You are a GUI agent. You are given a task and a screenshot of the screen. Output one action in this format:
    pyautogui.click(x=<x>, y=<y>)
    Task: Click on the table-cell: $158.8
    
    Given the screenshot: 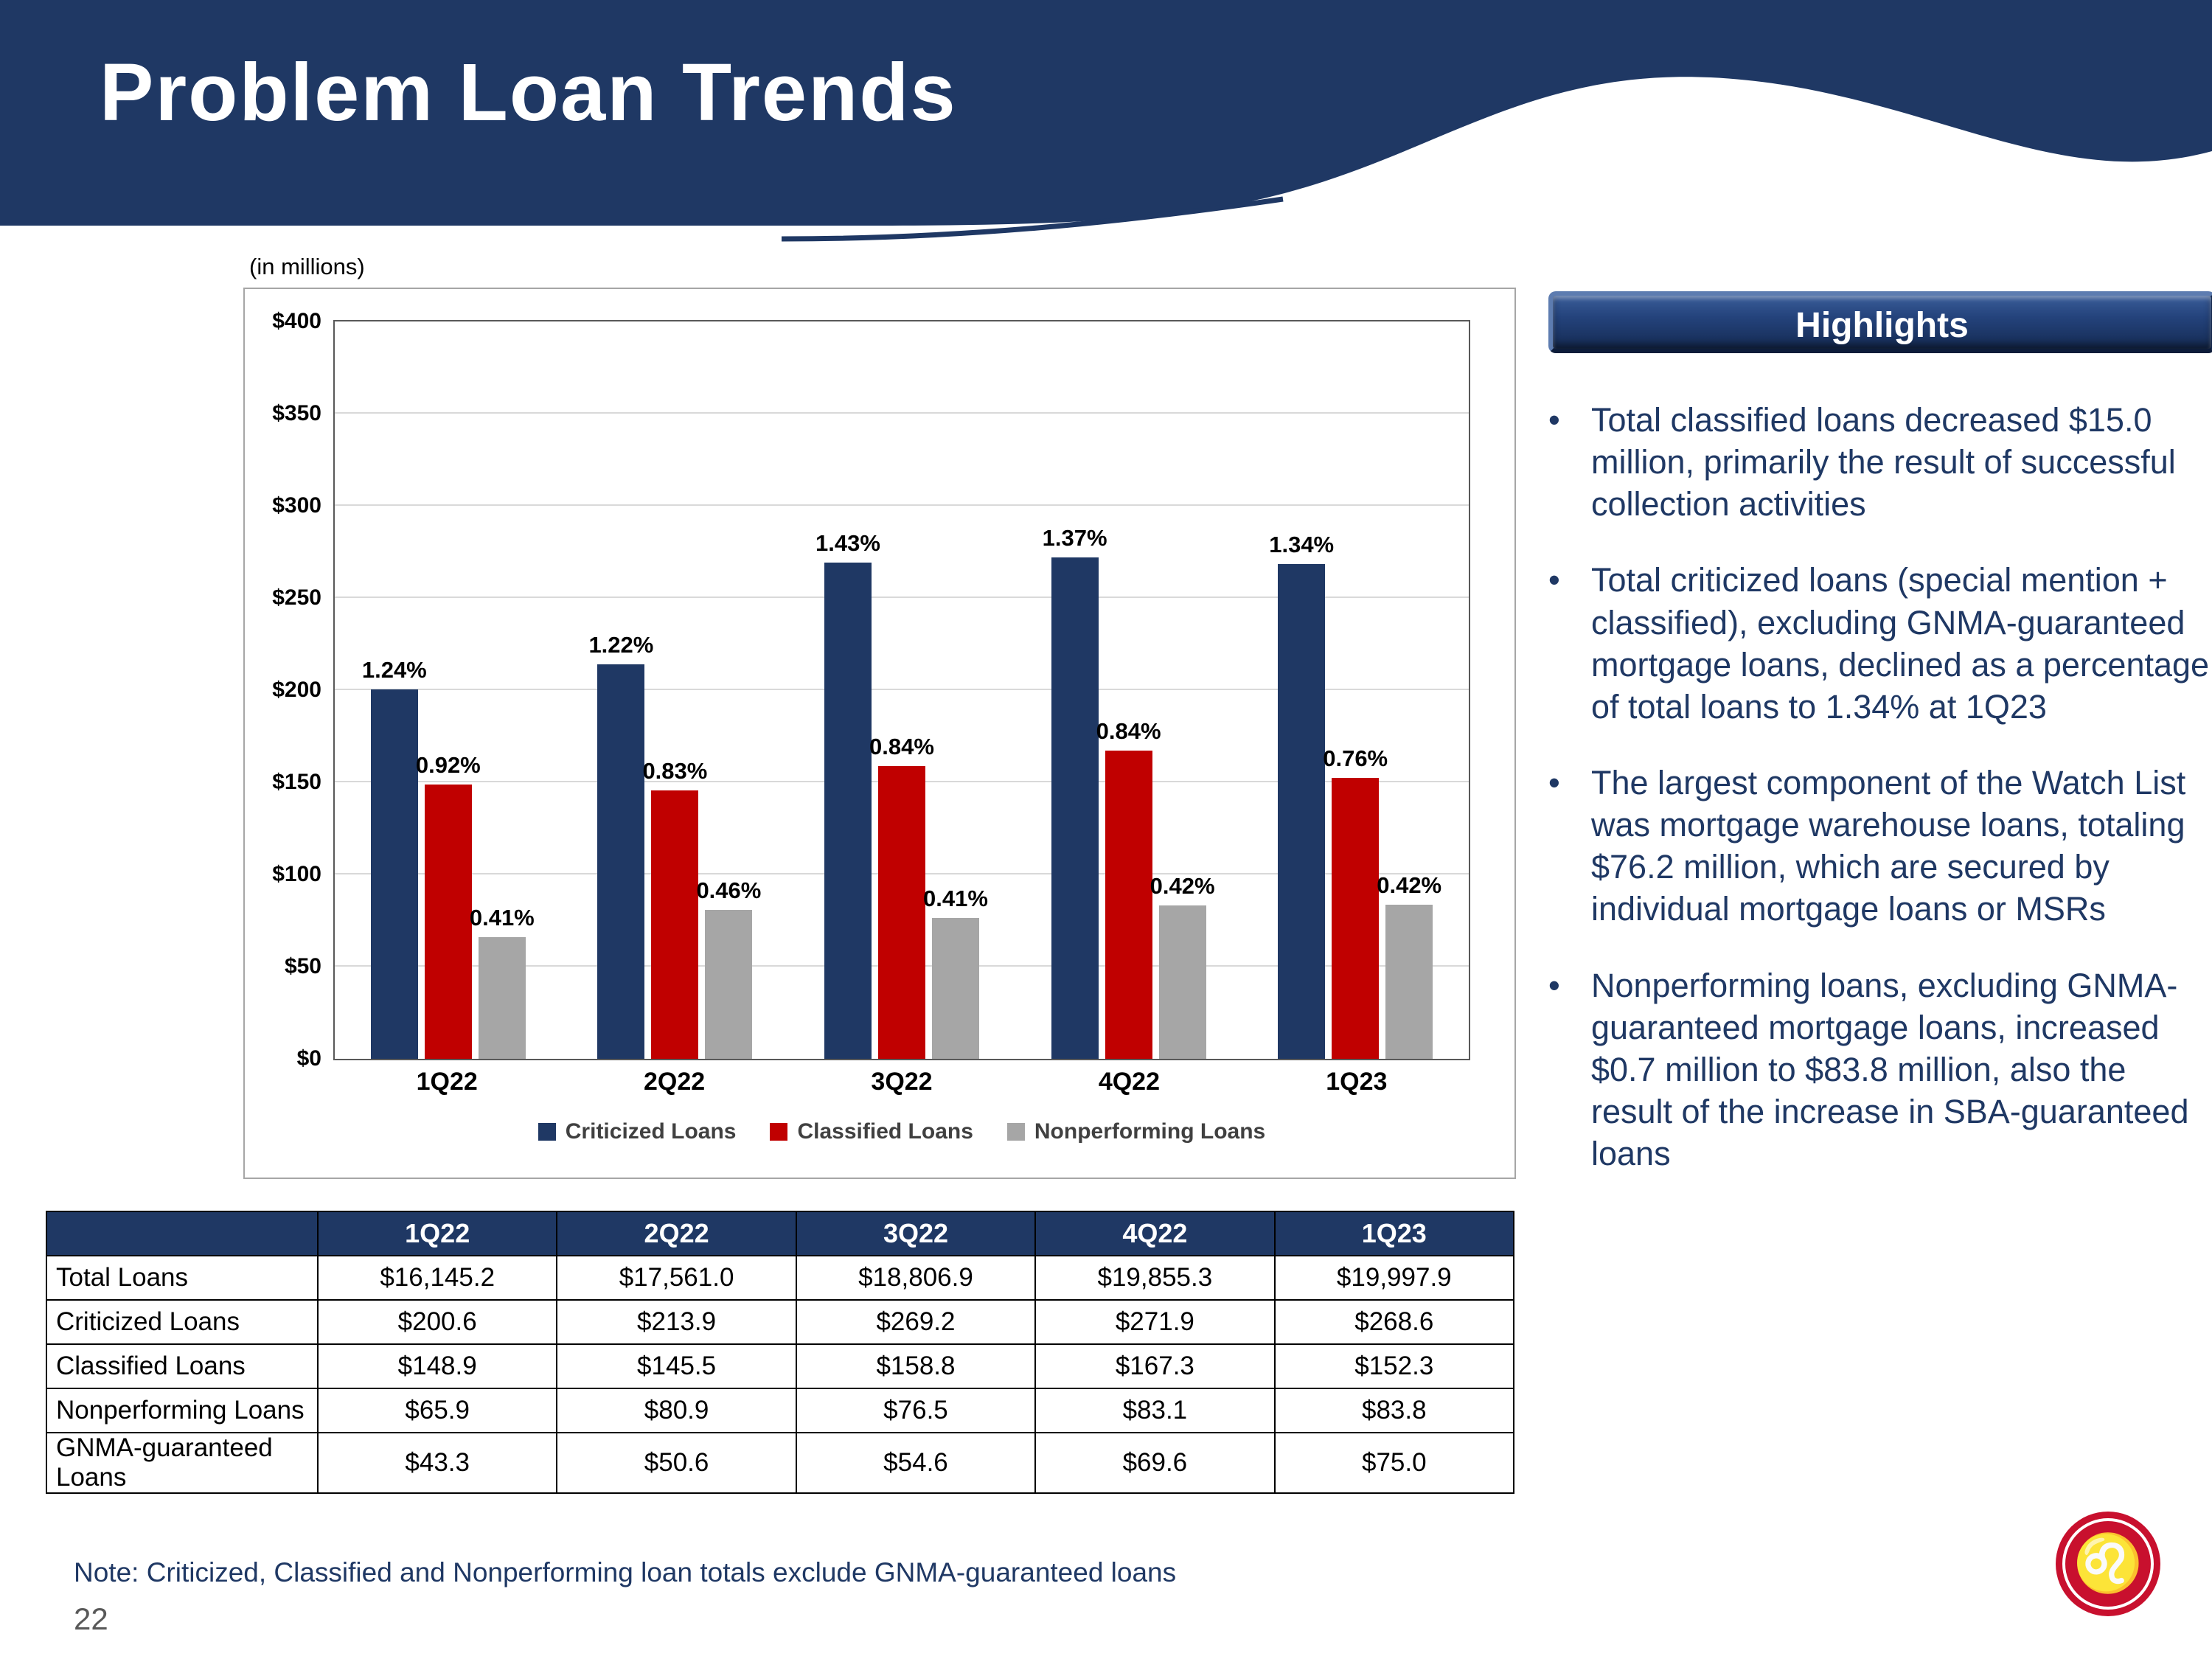 What is the action you would take?
    pyautogui.click(x=916, y=1366)
    